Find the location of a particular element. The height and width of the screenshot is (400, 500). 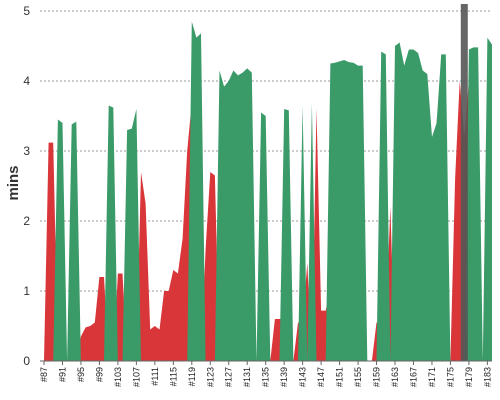

x-tick-label: #123 is located at coordinates (210, 377).